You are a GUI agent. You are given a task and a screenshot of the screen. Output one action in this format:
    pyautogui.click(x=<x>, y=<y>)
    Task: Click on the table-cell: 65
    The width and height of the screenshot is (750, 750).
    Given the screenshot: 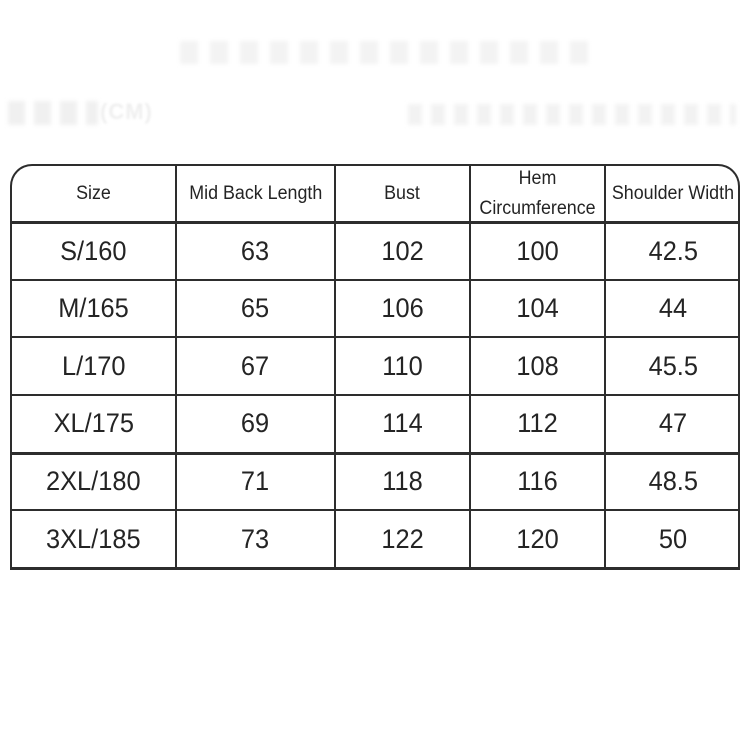 What is the action you would take?
    pyautogui.click(x=256, y=307)
    